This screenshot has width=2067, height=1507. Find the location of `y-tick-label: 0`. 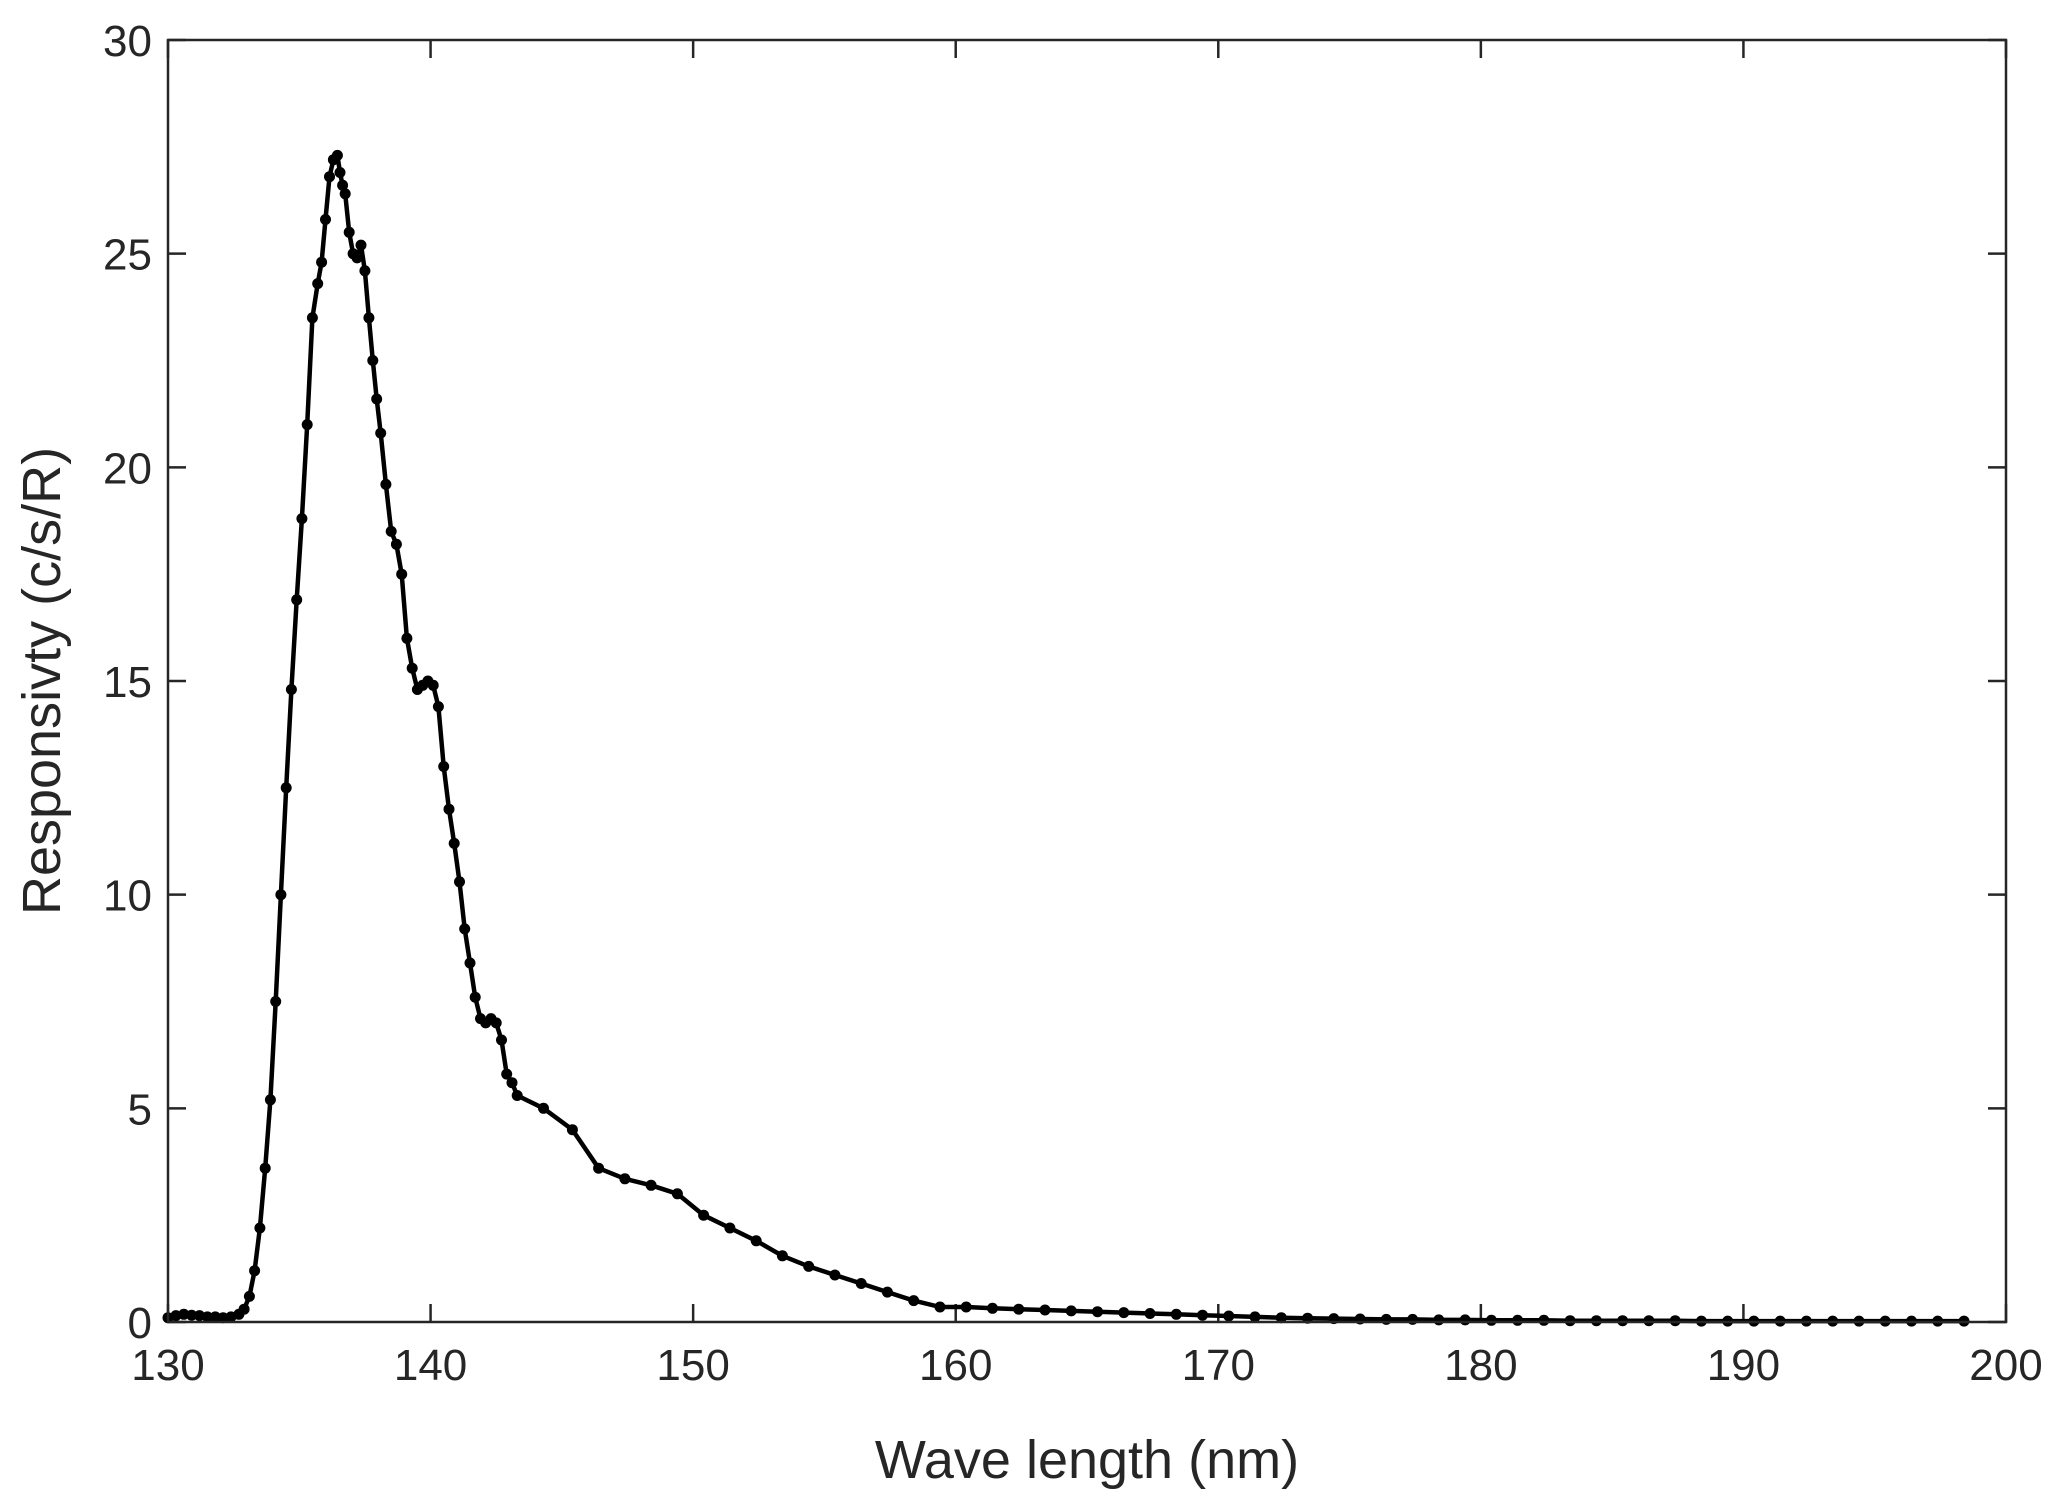

y-tick-label: 0 is located at coordinates (140, 1323).